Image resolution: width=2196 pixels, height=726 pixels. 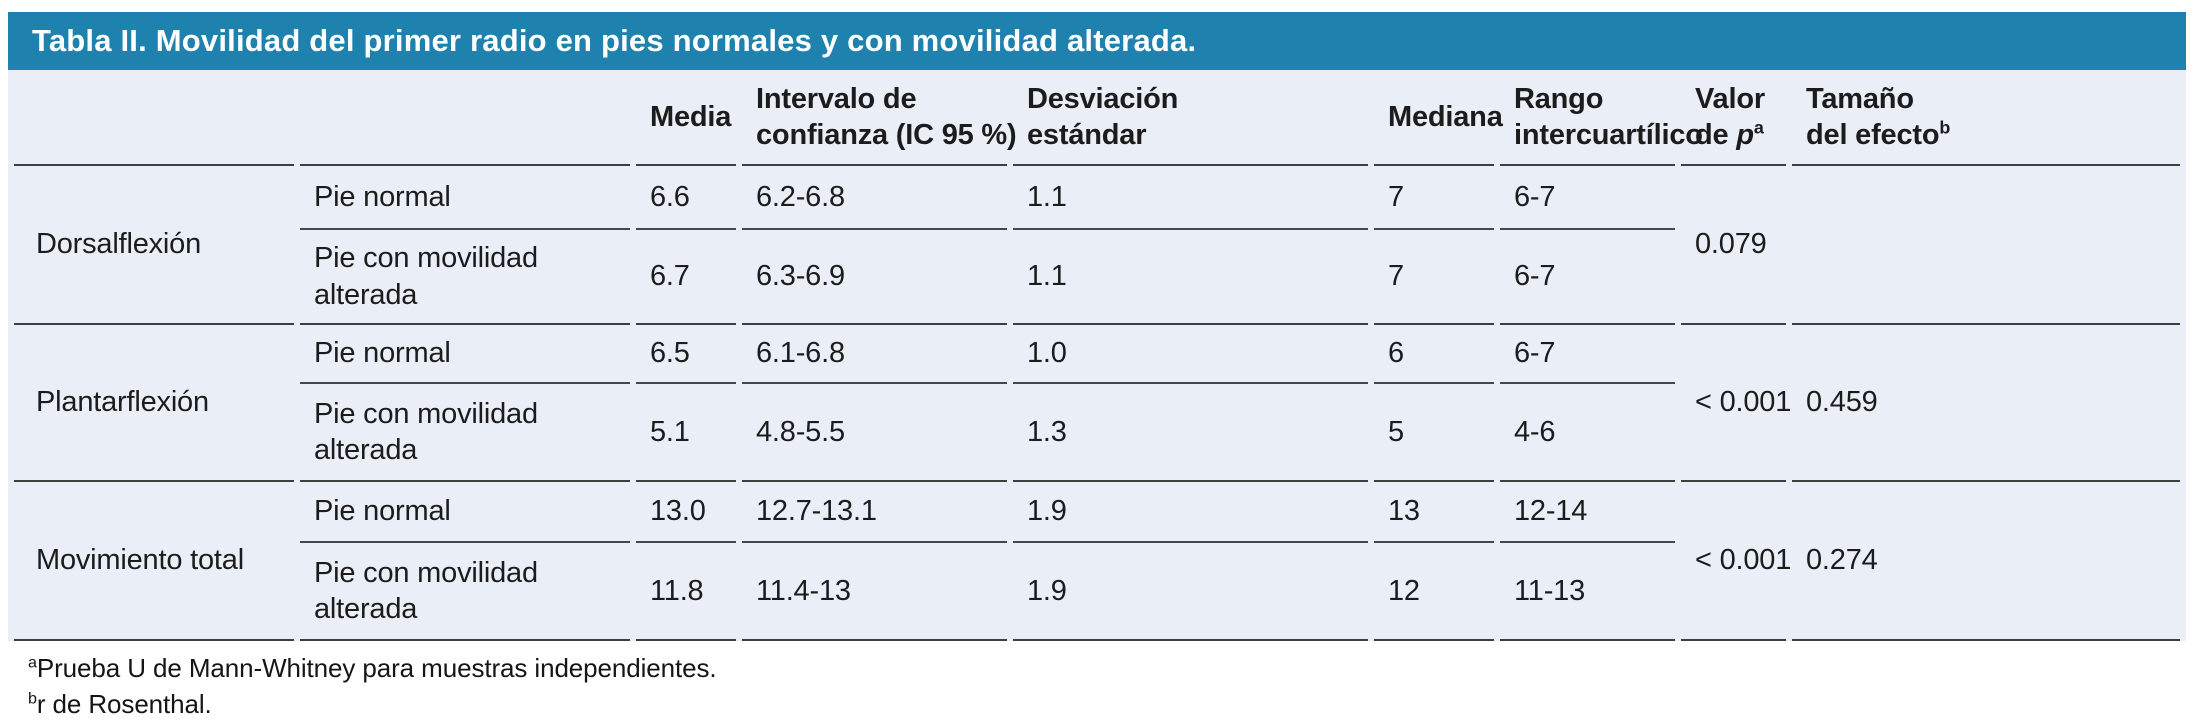 I want to click on effect-size-cell, so click(x=1986, y=244).